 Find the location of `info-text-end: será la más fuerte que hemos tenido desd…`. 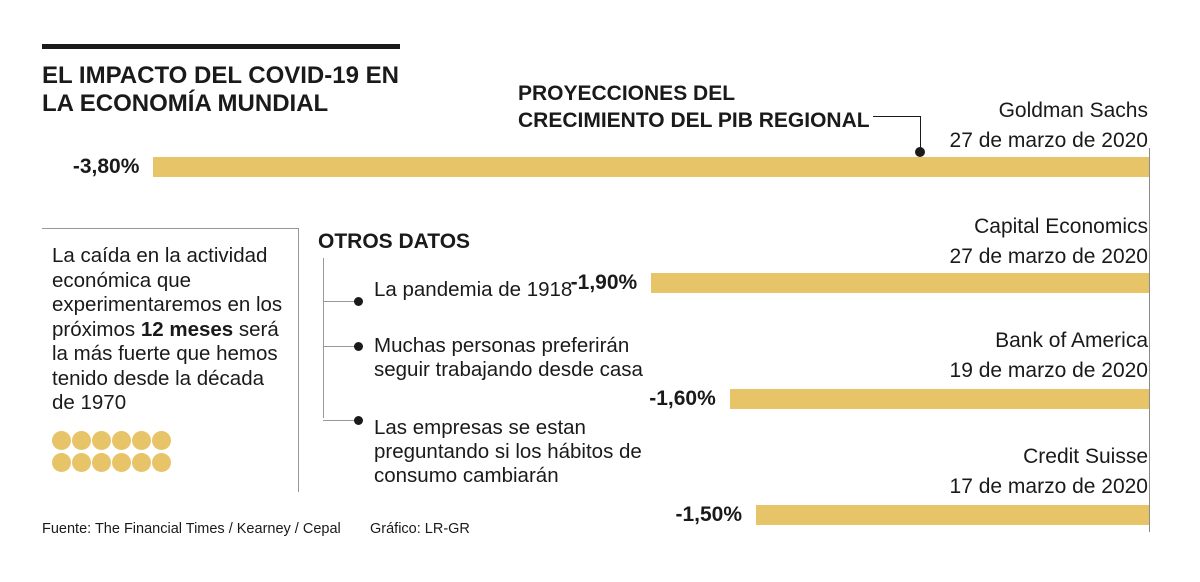

info-text-end: será la más fuerte que hemos tenido desd… is located at coordinates (165, 366).